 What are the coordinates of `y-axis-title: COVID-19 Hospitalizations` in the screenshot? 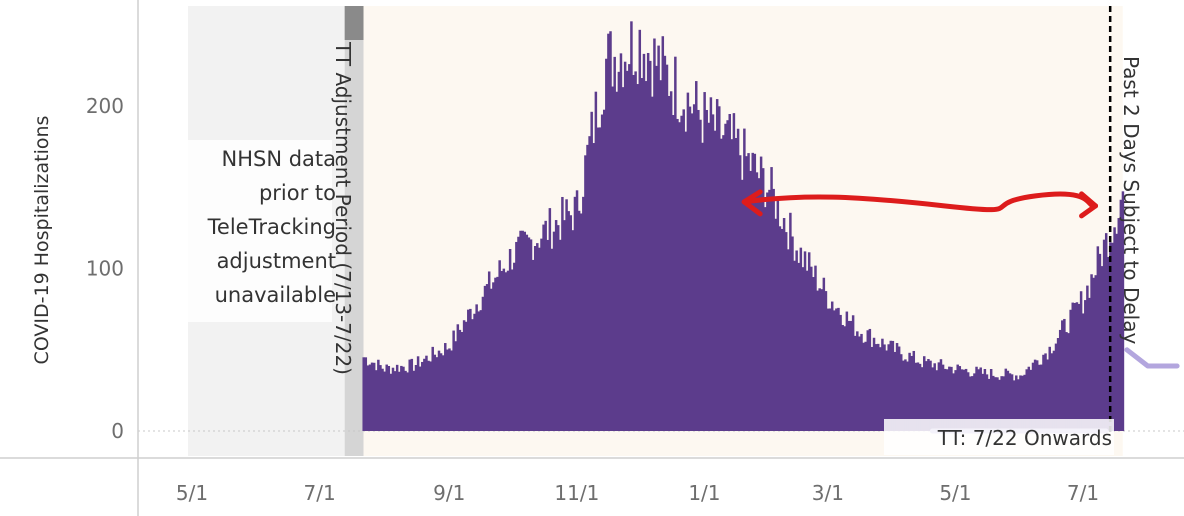 It's located at (42, 240).